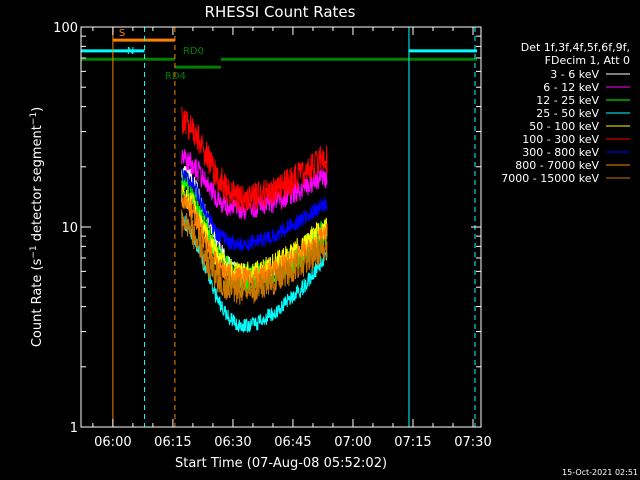 This screenshot has width=640, height=480. What do you see at coordinates (232, 442) in the screenshot?
I see `x-tick-label-06-30: 06:30` at bounding box center [232, 442].